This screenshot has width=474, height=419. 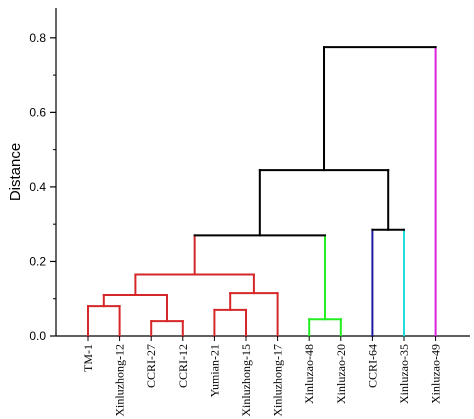 I want to click on leaf-label: Xinluzhong-15, so click(x=246, y=380).